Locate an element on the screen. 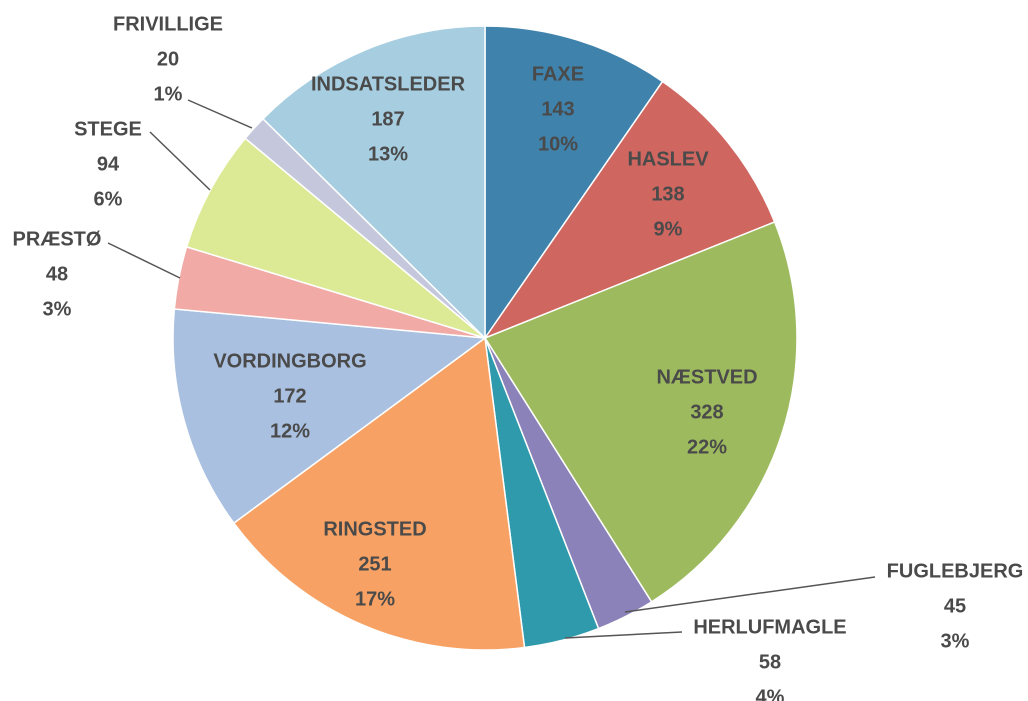 The image size is (1028, 701). slice-value: 58 is located at coordinates (770, 662).